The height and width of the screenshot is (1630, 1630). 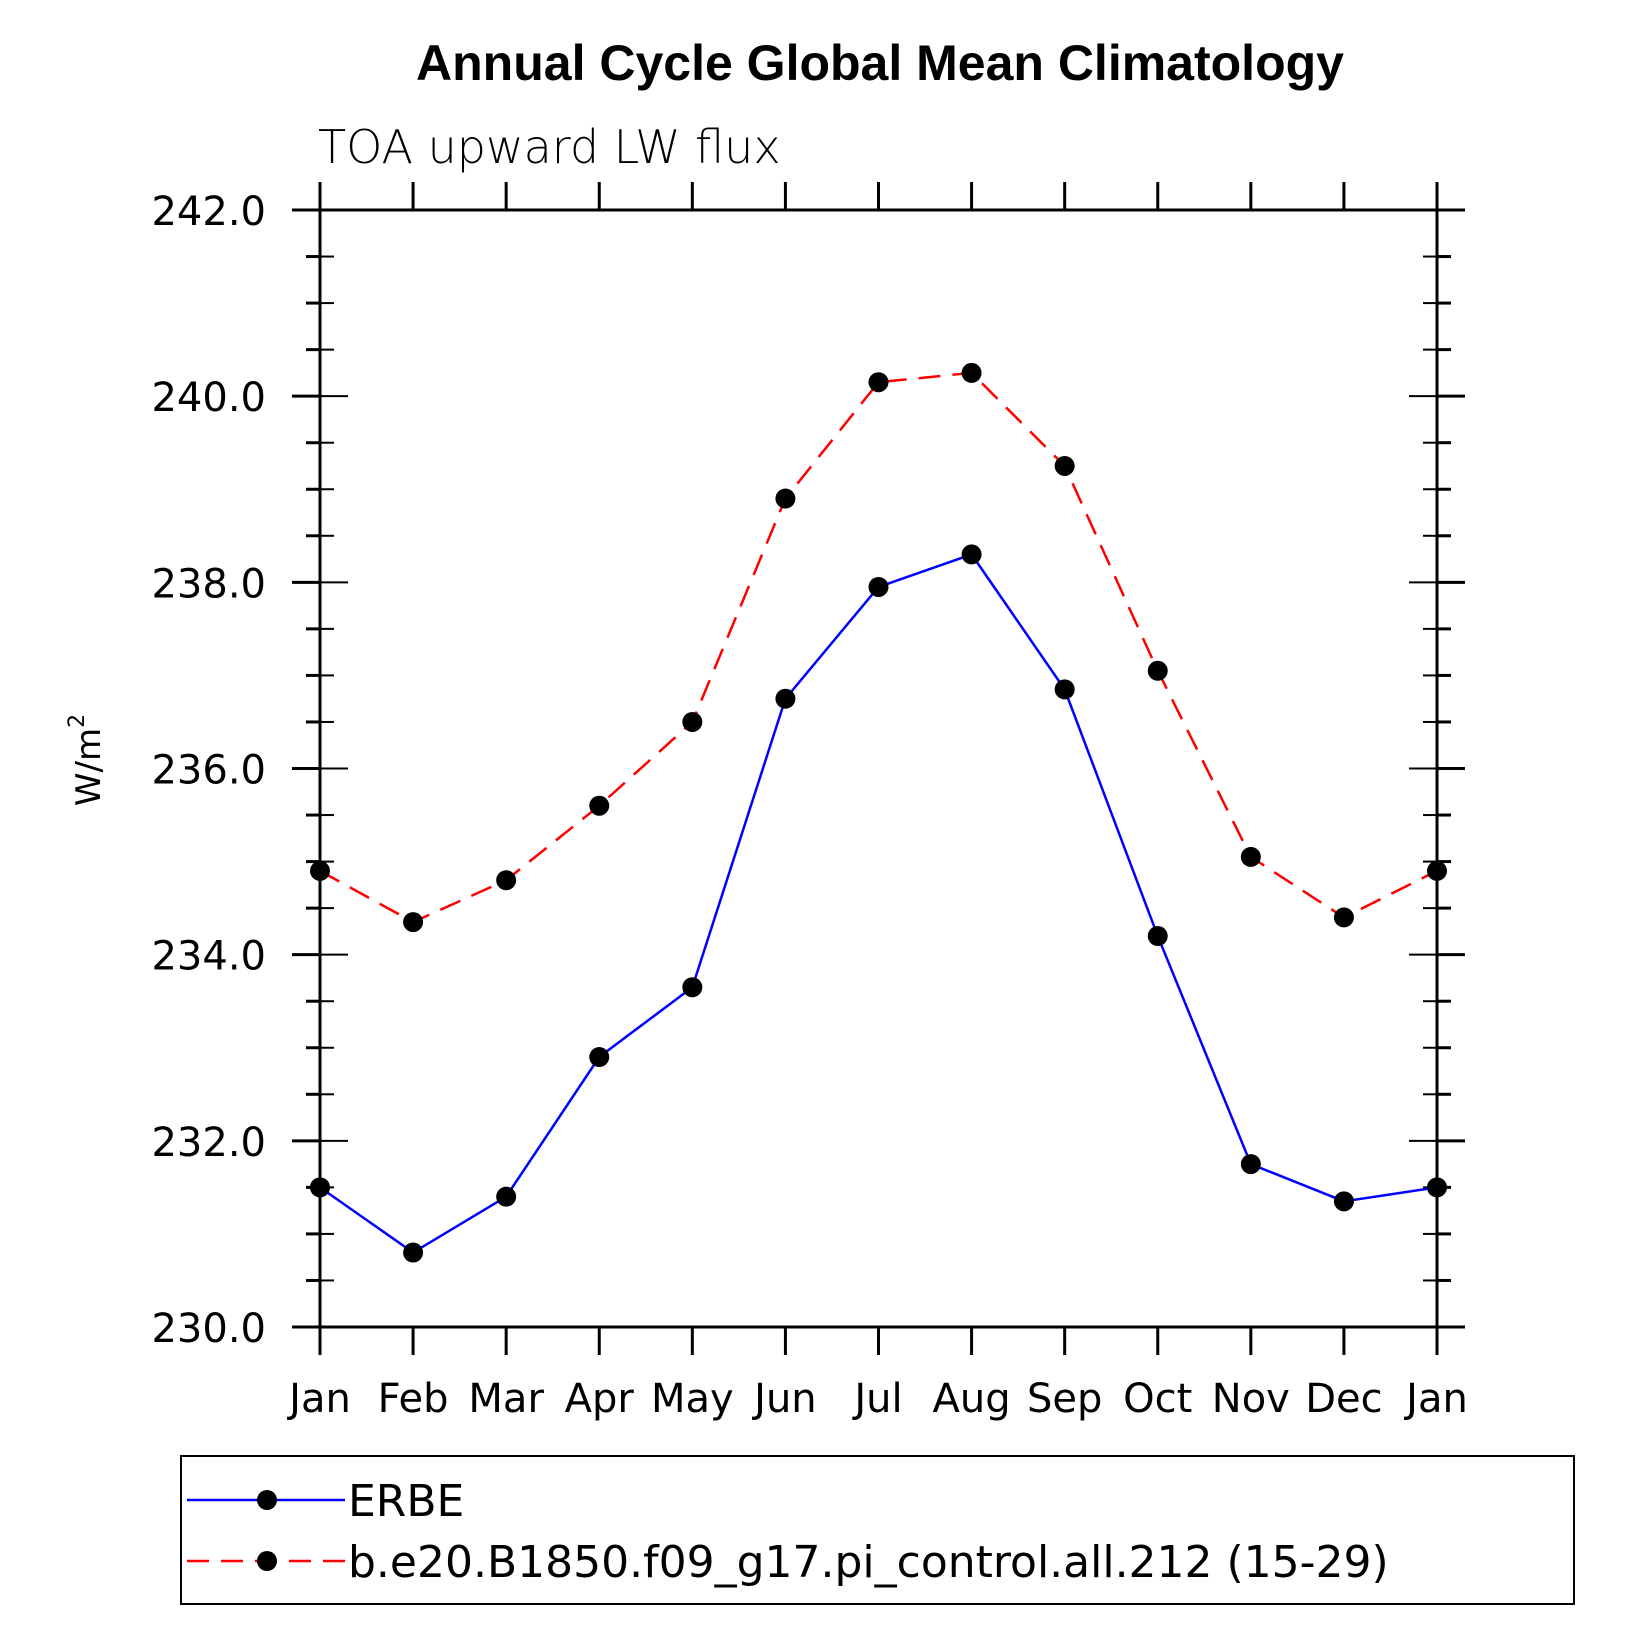 I want to click on legend-marker-model, so click(x=267, y=1561).